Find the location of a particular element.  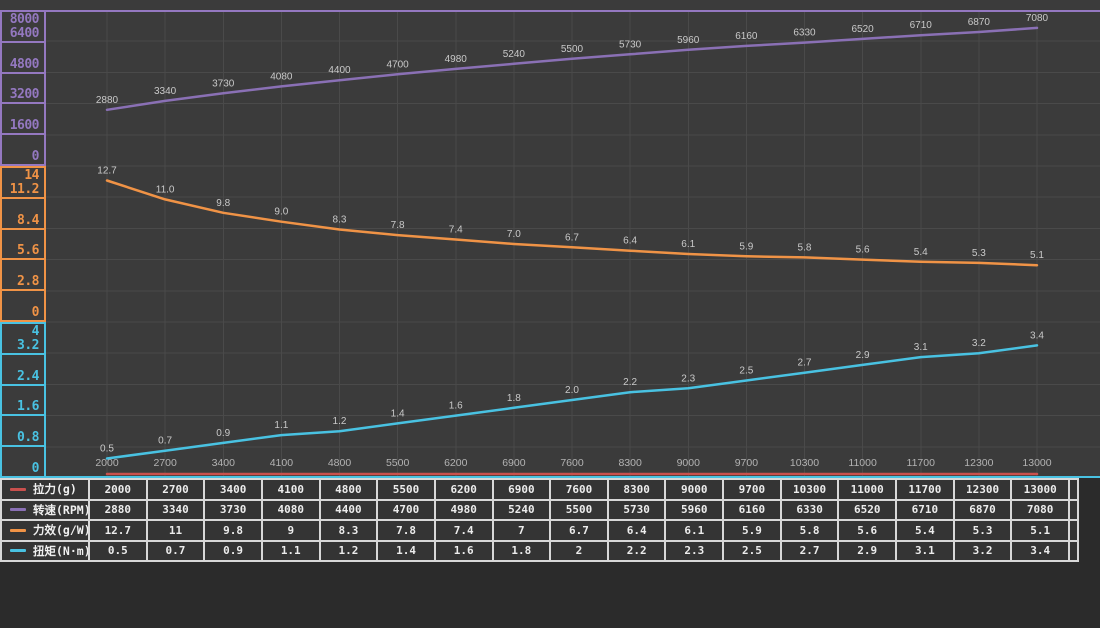

point-label: 11.0 is located at coordinates (165, 189).